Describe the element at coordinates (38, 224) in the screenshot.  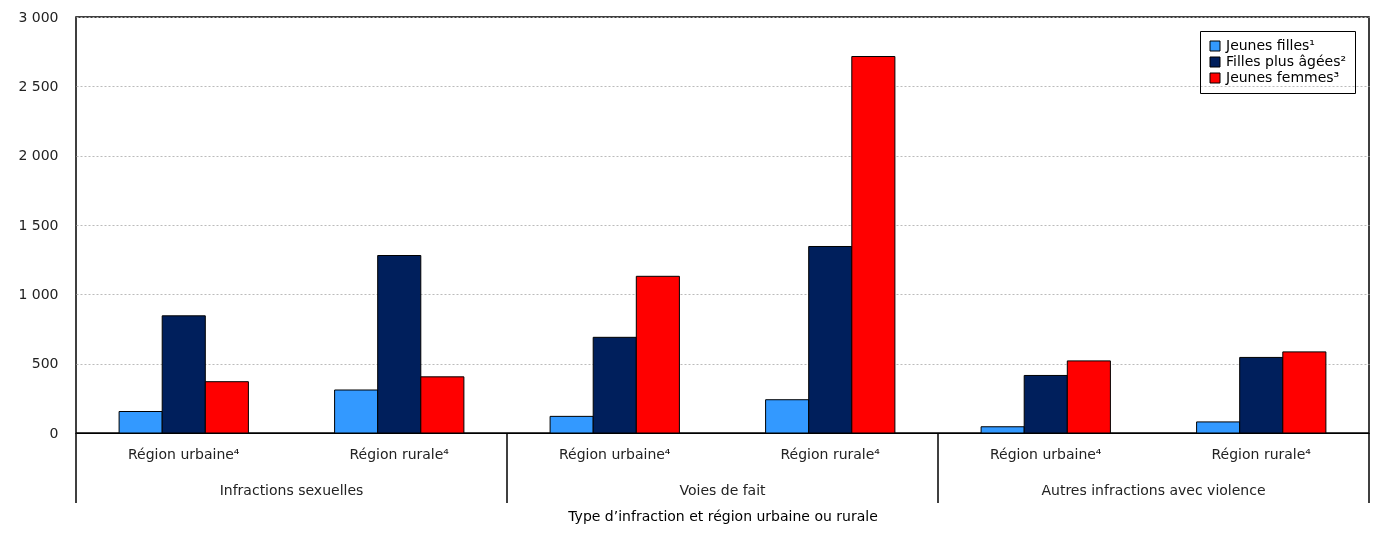
I see `y-tick-label: 1 500` at that location.